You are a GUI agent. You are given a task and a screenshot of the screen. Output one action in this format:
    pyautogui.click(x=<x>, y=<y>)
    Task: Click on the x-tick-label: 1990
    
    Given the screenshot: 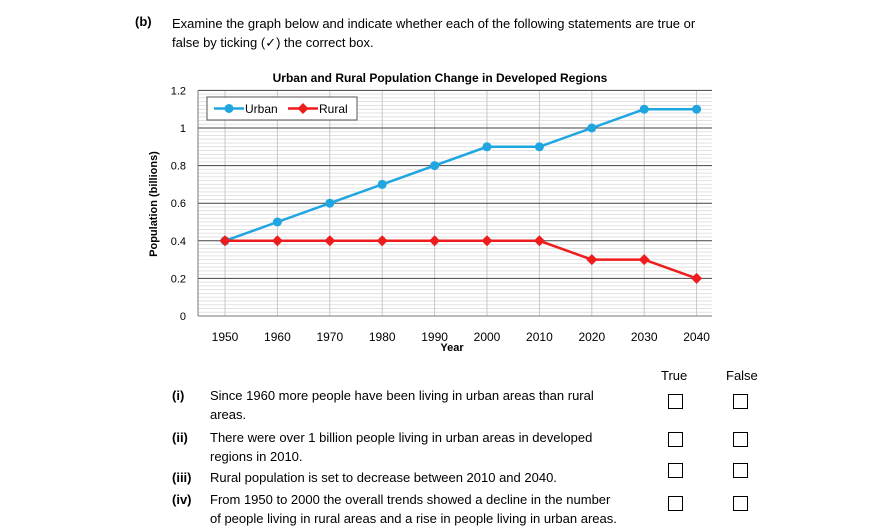 What is the action you would take?
    pyautogui.click(x=434, y=337)
    